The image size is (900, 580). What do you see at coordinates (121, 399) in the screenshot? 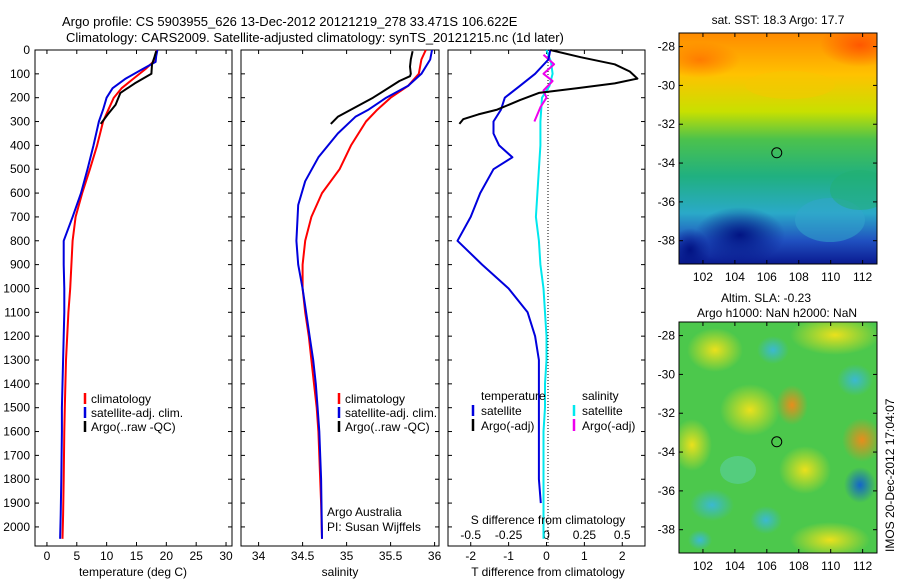
I see `legend-climatology: climatology` at bounding box center [121, 399].